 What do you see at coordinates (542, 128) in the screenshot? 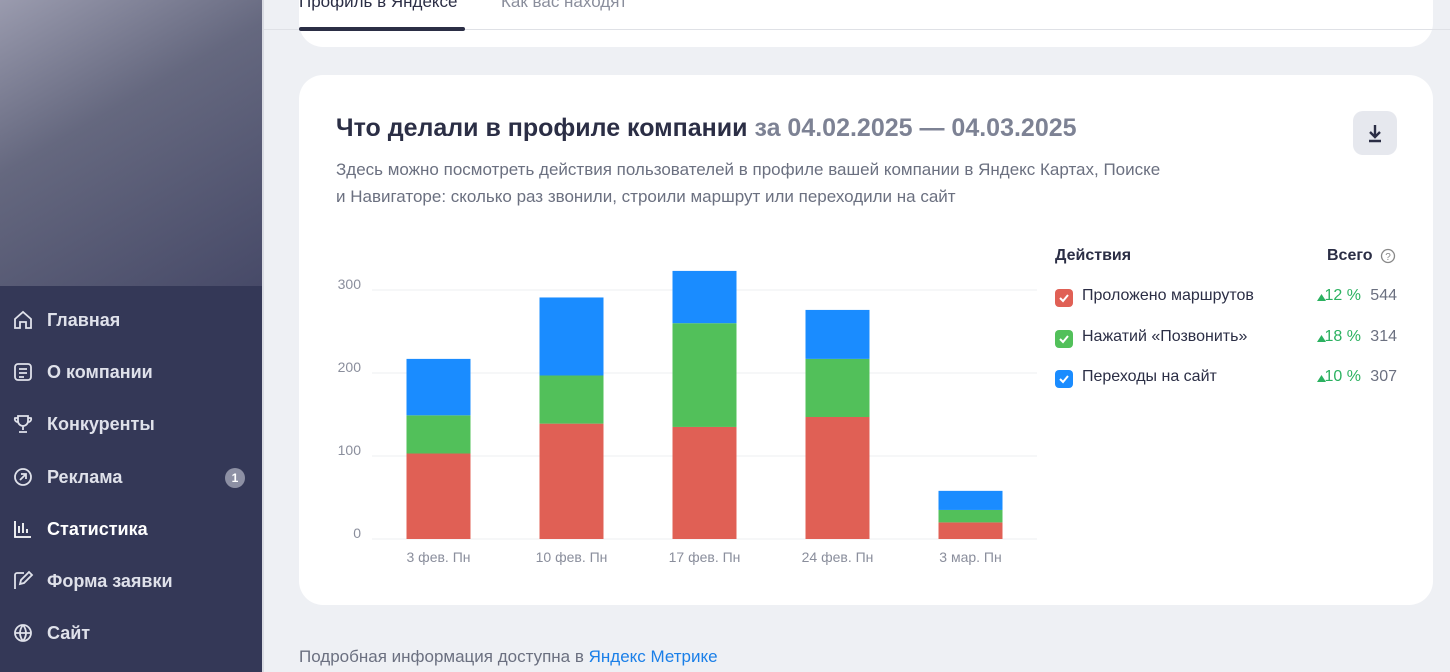
I see `title-text: Что делали в профиле компании` at bounding box center [542, 128].